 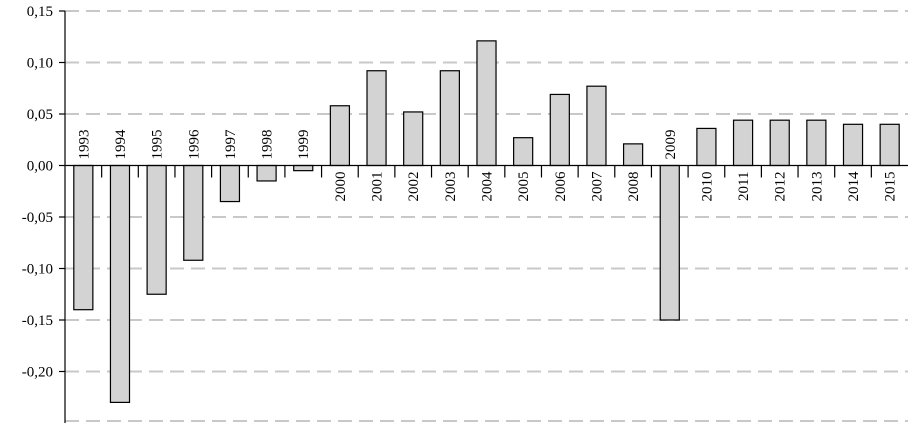 What do you see at coordinates (744, 186) in the screenshot?
I see `category-label: 2011` at bounding box center [744, 186].